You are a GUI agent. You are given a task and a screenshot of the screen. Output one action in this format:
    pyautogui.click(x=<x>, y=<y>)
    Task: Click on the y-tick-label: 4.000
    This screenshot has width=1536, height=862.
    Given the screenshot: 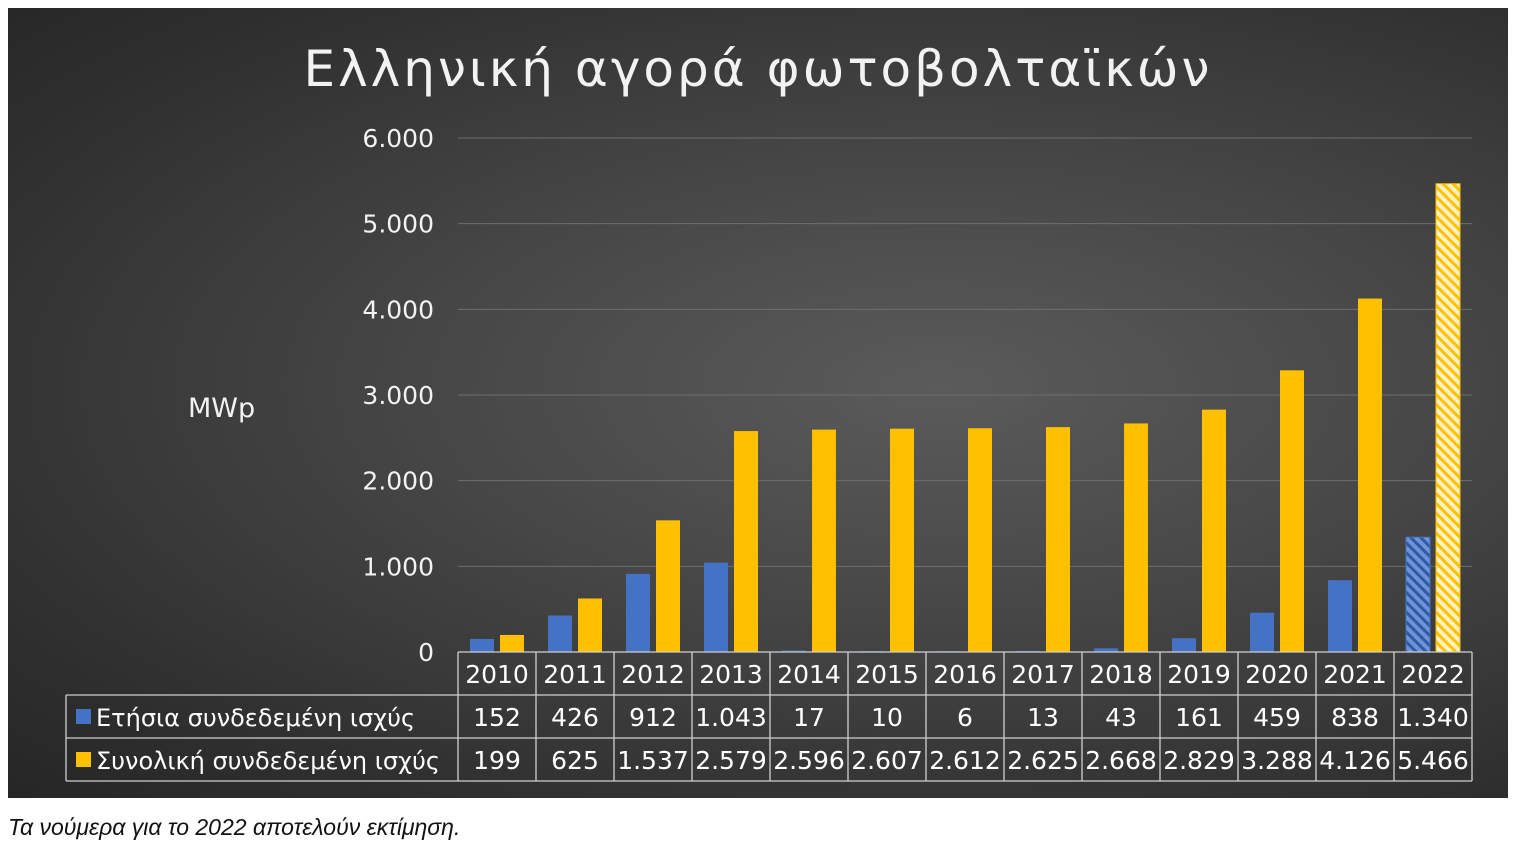 What is the action you would take?
    pyautogui.click(x=398, y=309)
    